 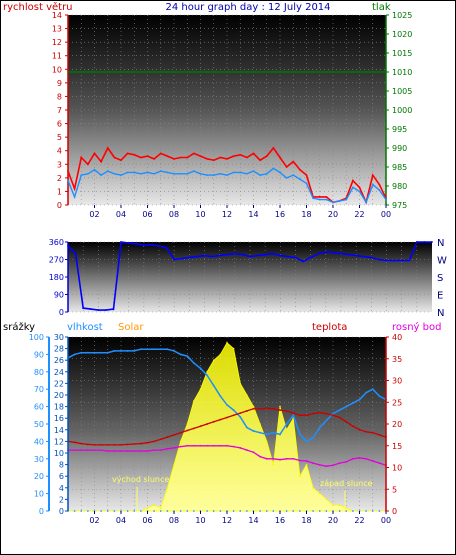 What do you see at coordinates (94, 520) in the screenshot?
I see `x-tick-label: 02` at bounding box center [94, 520].